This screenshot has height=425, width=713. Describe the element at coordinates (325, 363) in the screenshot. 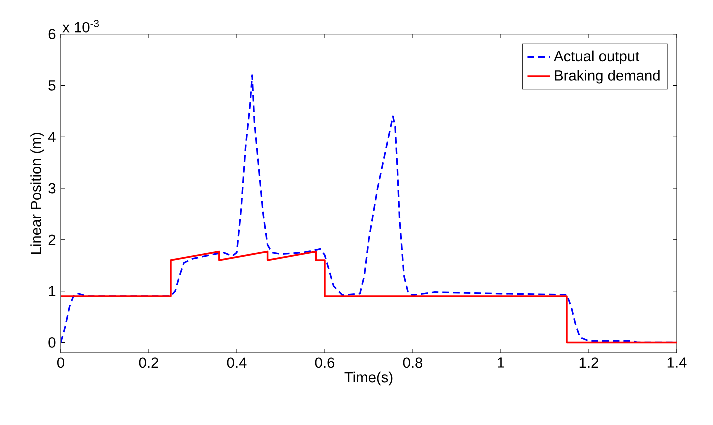

I see `x-tick-label: 0.6` at that location.